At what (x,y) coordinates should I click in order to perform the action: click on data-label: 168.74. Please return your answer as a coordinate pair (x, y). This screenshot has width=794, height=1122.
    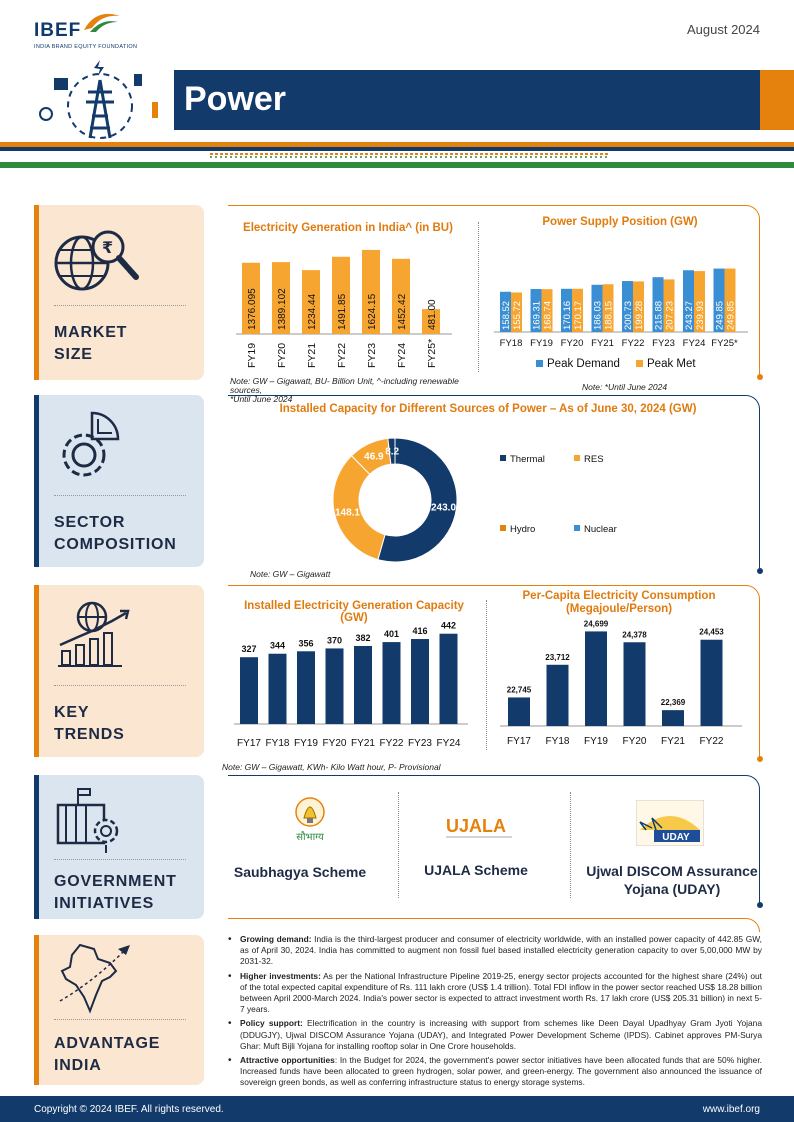
    Looking at the image, I should click on (548, 315).